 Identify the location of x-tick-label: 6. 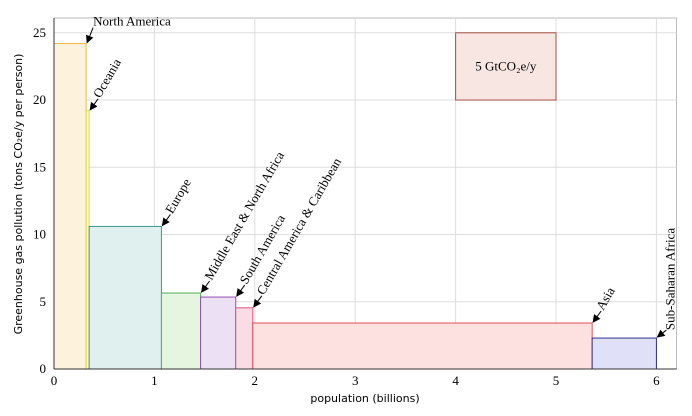
(656, 380).